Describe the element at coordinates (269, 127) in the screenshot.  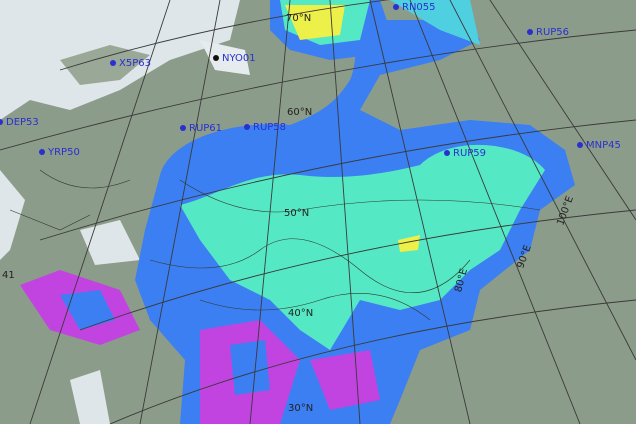
I see `station-label: RUP58` at that location.